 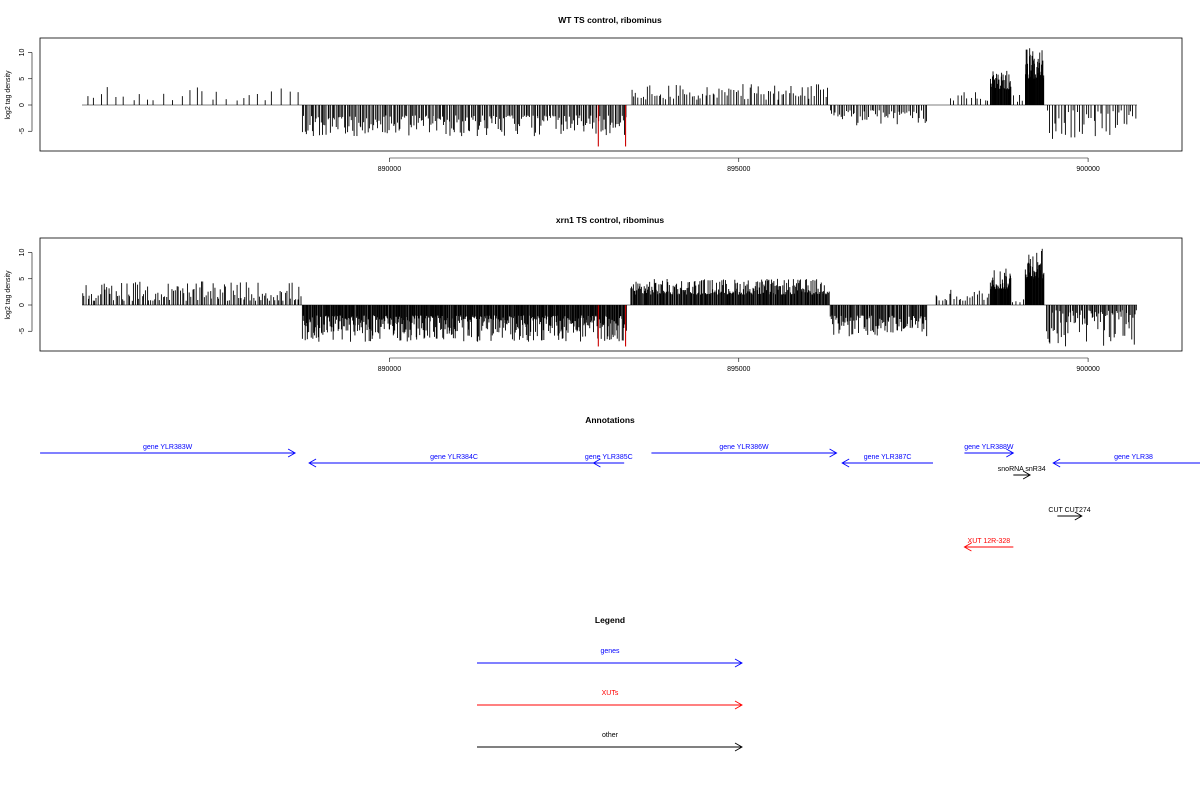 I want to click on xrn1-plot-frame, so click(x=611, y=294).